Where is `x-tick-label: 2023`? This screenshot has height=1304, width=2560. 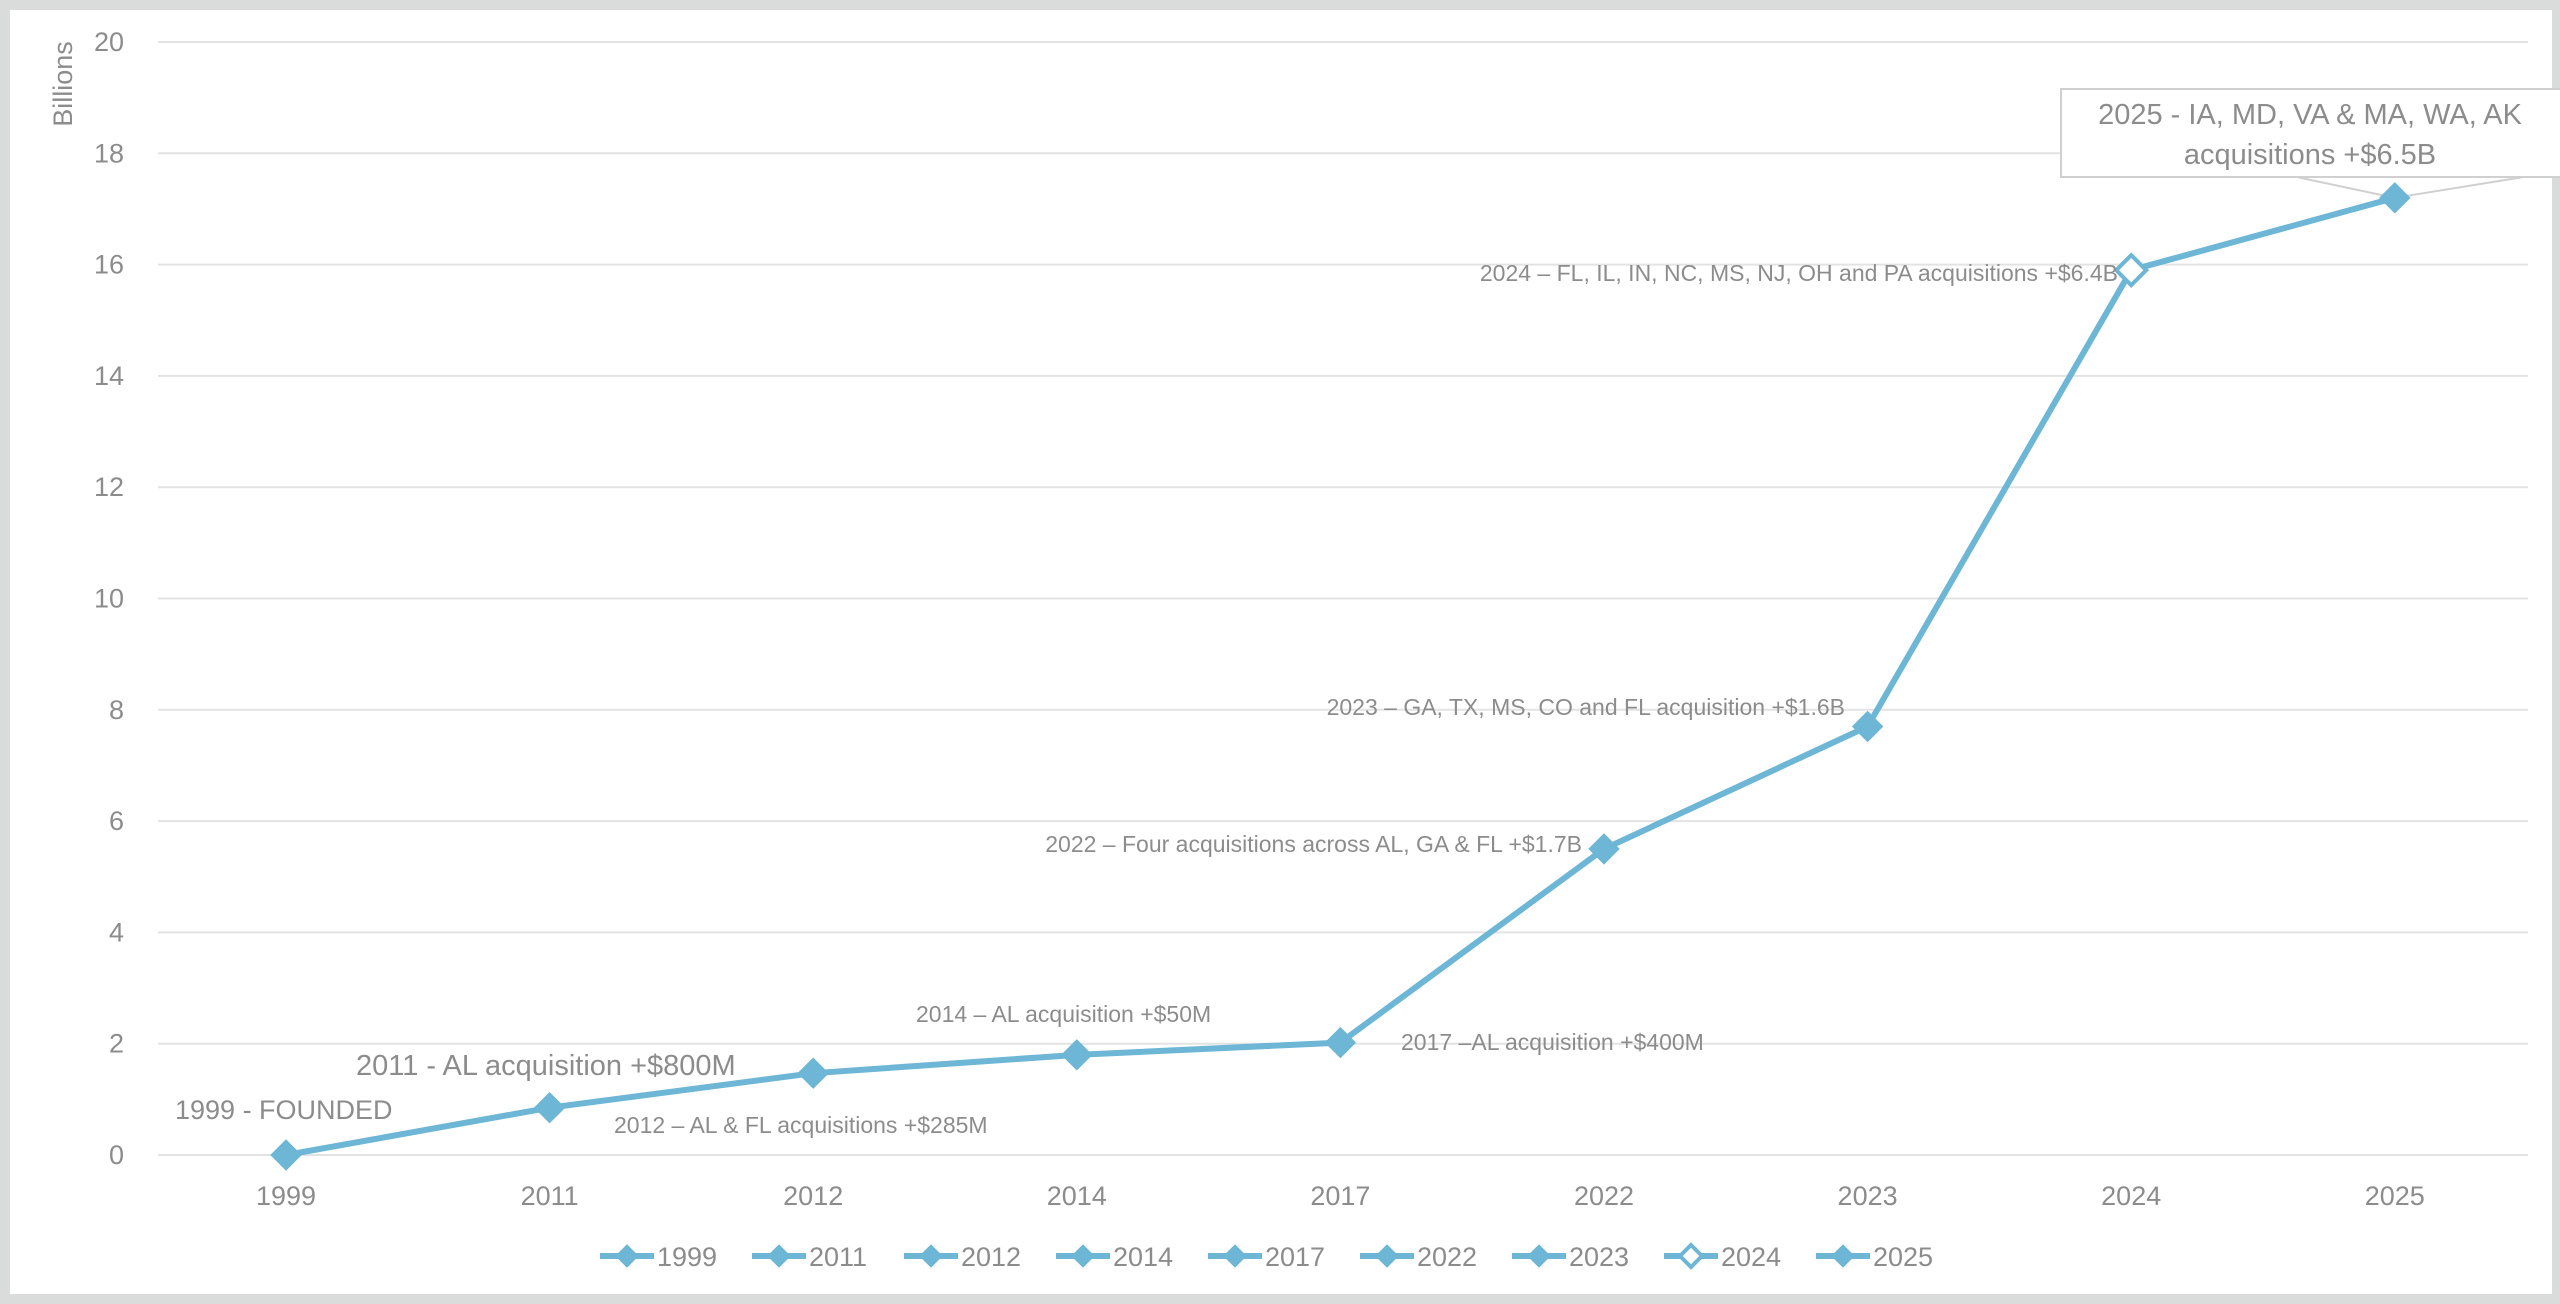 x-tick-label: 2023 is located at coordinates (1868, 1196).